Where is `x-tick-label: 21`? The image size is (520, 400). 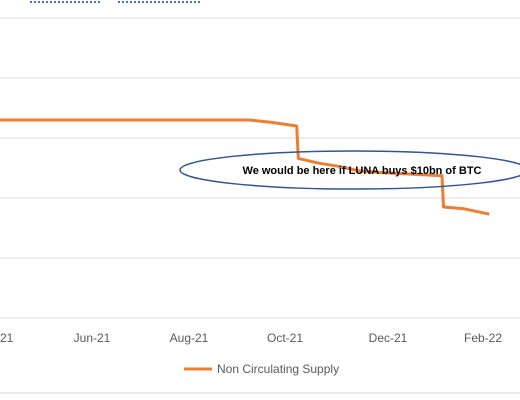 x-tick-label: 21 is located at coordinates (7, 338).